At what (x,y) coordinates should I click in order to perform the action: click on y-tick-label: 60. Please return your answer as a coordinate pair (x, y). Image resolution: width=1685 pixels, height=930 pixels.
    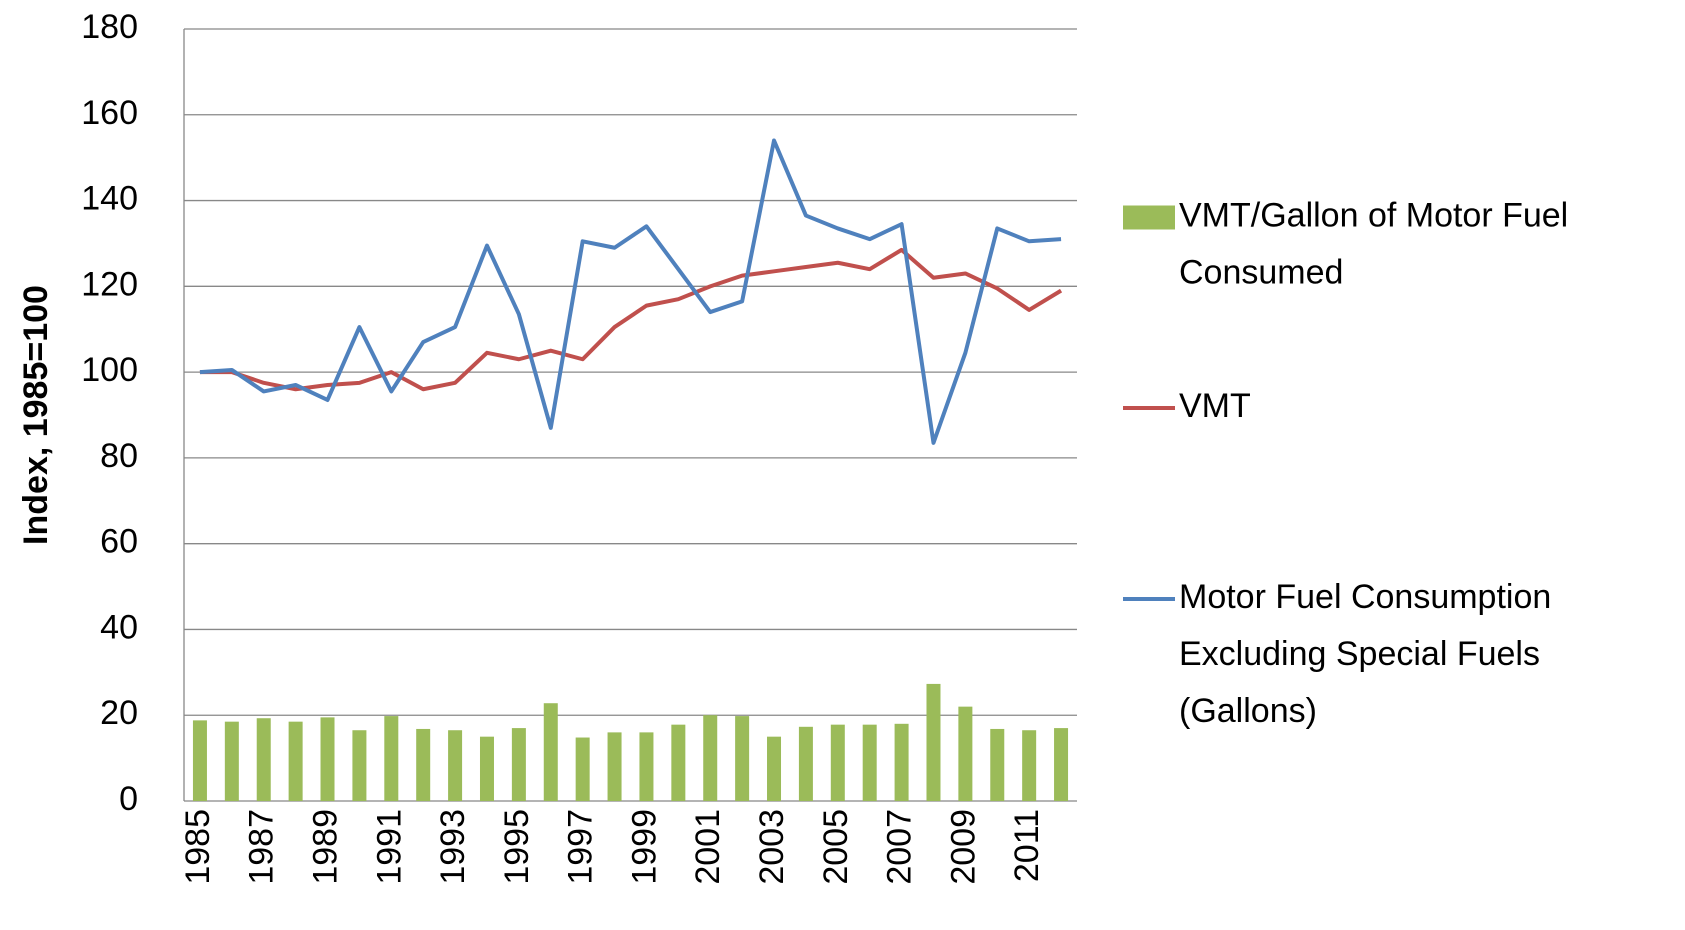
    Looking at the image, I should click on (119, 542).